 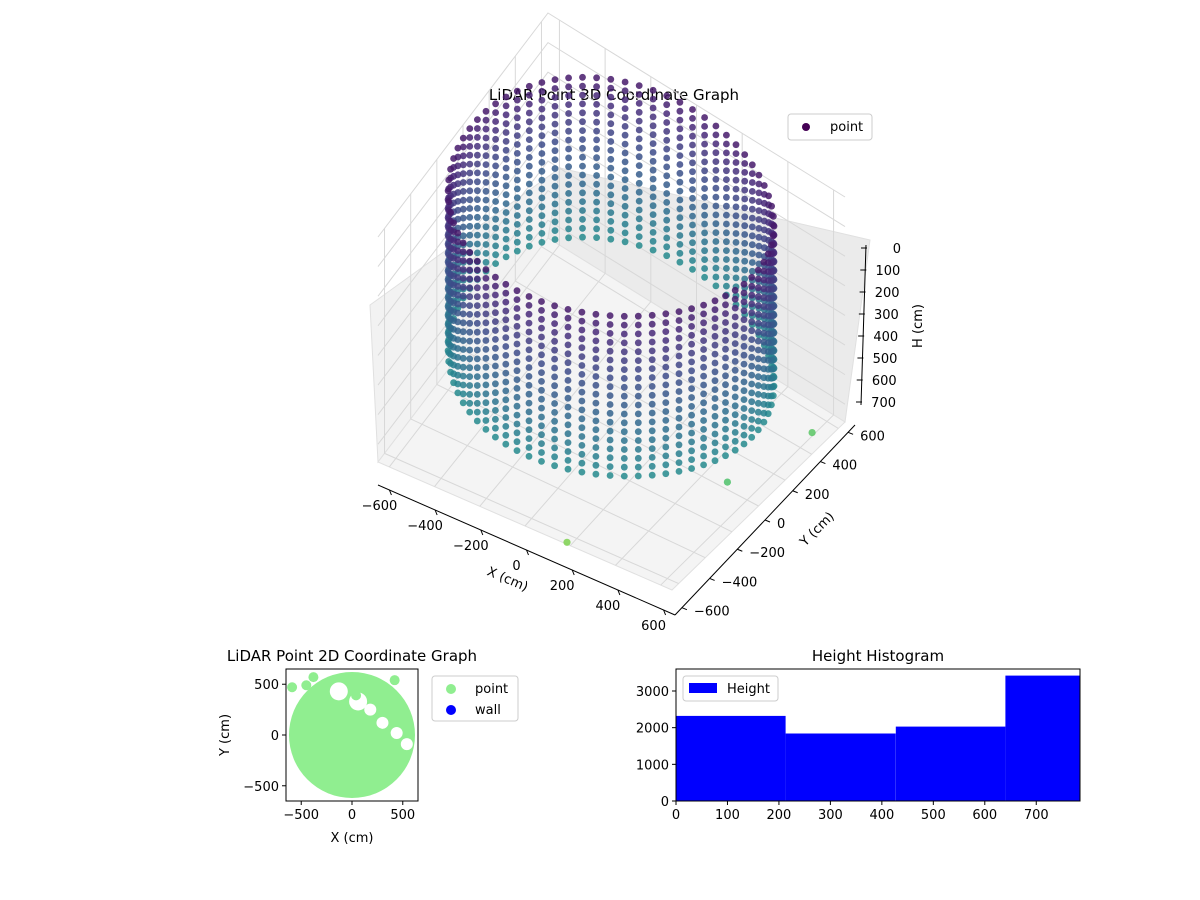 I want to click on z-tick-label-3d-5: 500, so click(x=885, y=359).